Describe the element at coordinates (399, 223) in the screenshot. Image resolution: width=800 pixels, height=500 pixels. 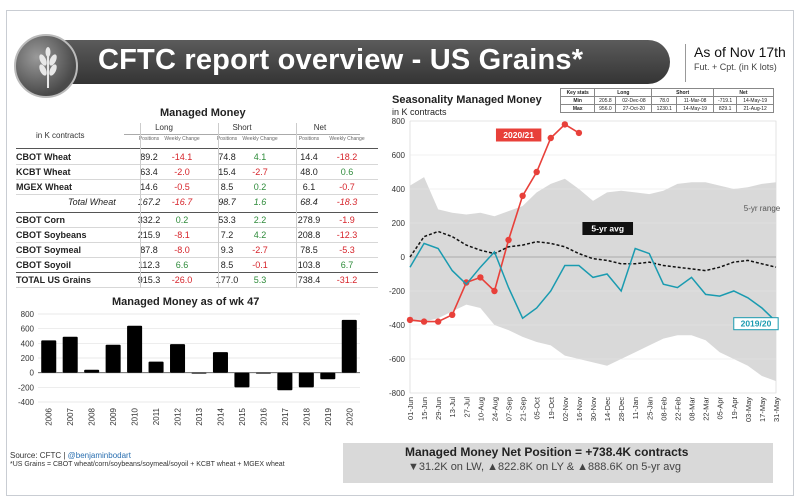
I see `season-y-tick-label: 200` at that location.